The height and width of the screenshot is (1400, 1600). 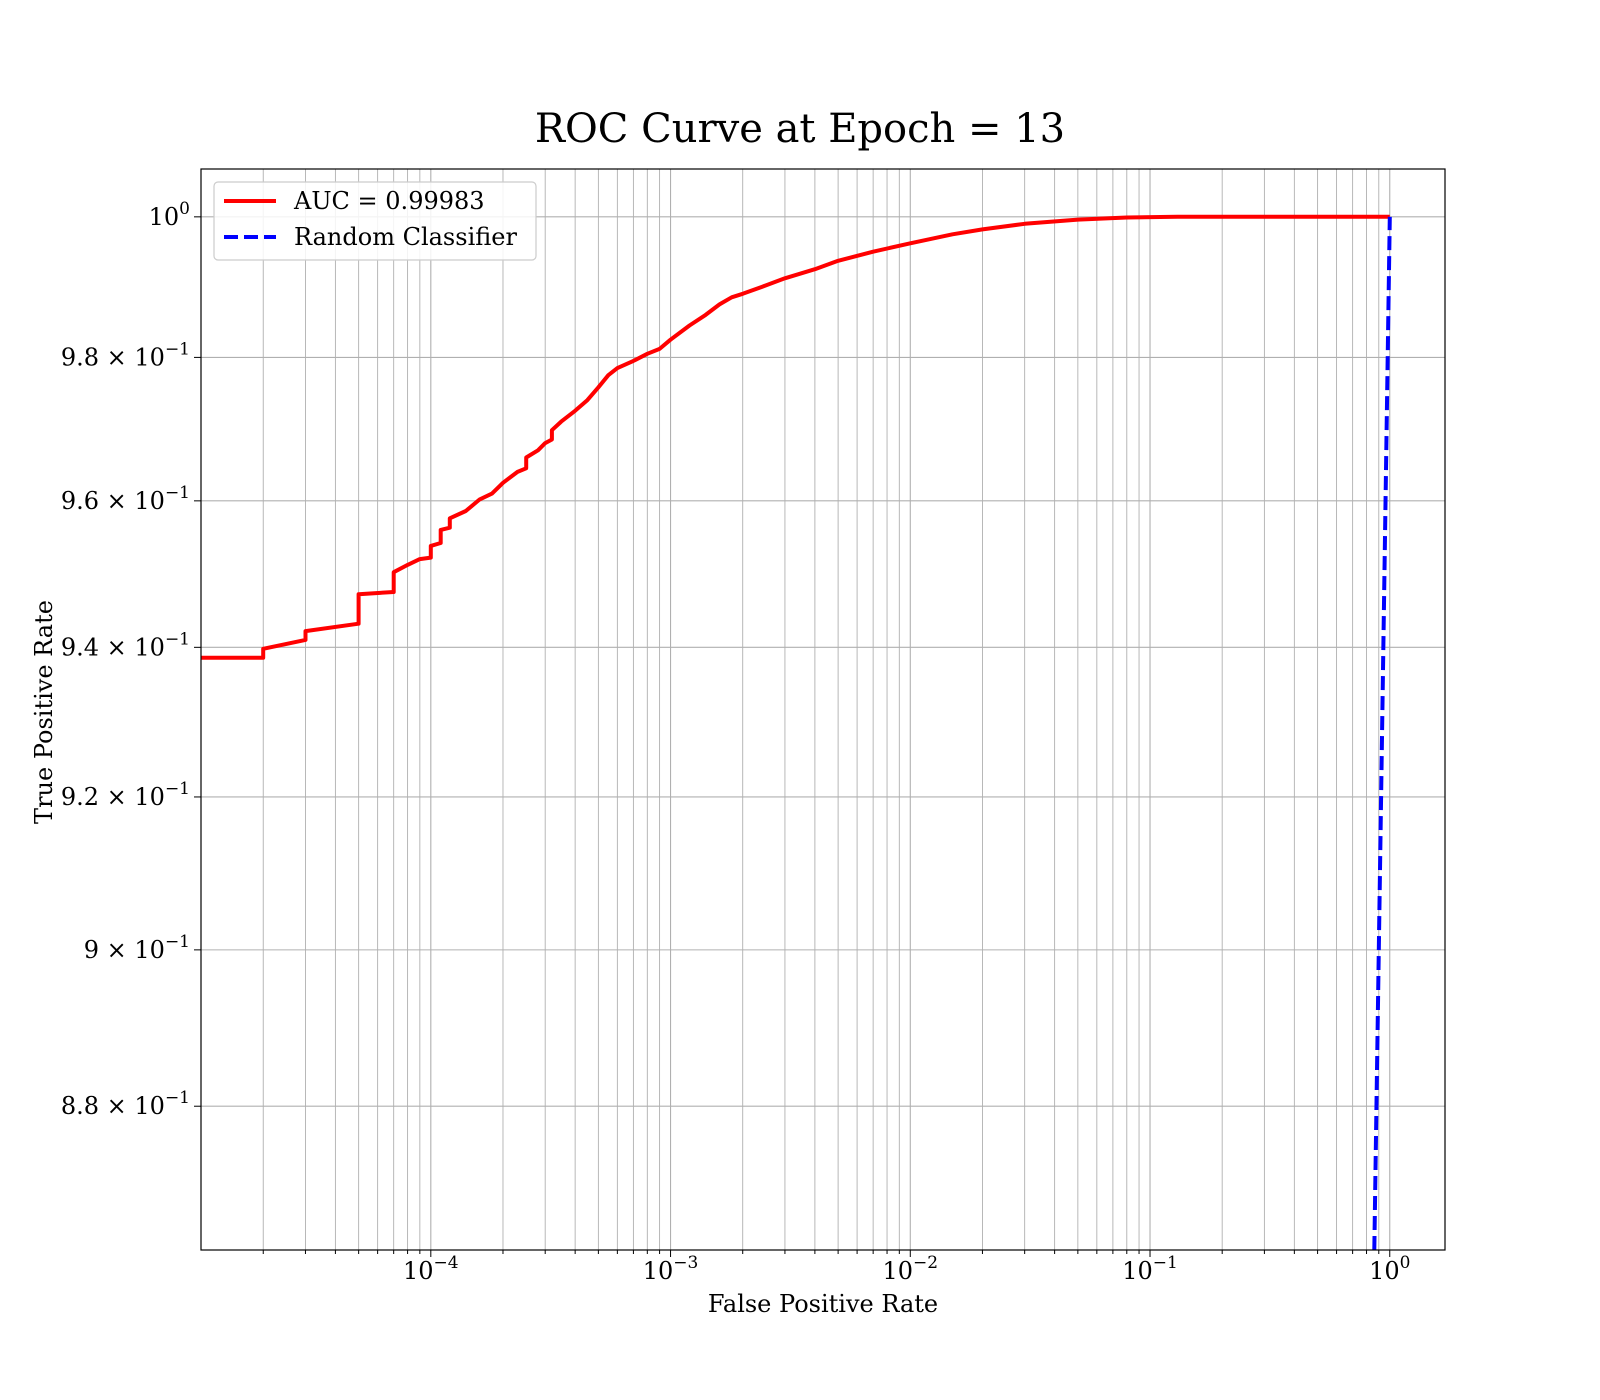 What do you see at coordinates (389, 201) in the screenshot?
I see `legend-label-auc: AUC = 0.99983` at bounding box center [389, 201].